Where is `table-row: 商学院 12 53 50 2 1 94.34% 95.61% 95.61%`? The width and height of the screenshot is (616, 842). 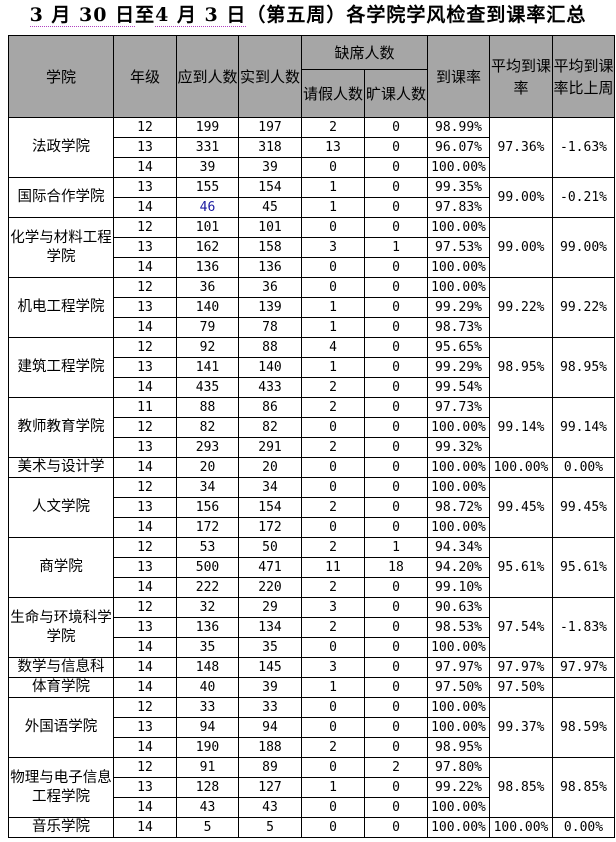 table-row: 商学院 12 53 50 2 1 94.34% 95.61% 95.61% is located at coordinates (311, 567).